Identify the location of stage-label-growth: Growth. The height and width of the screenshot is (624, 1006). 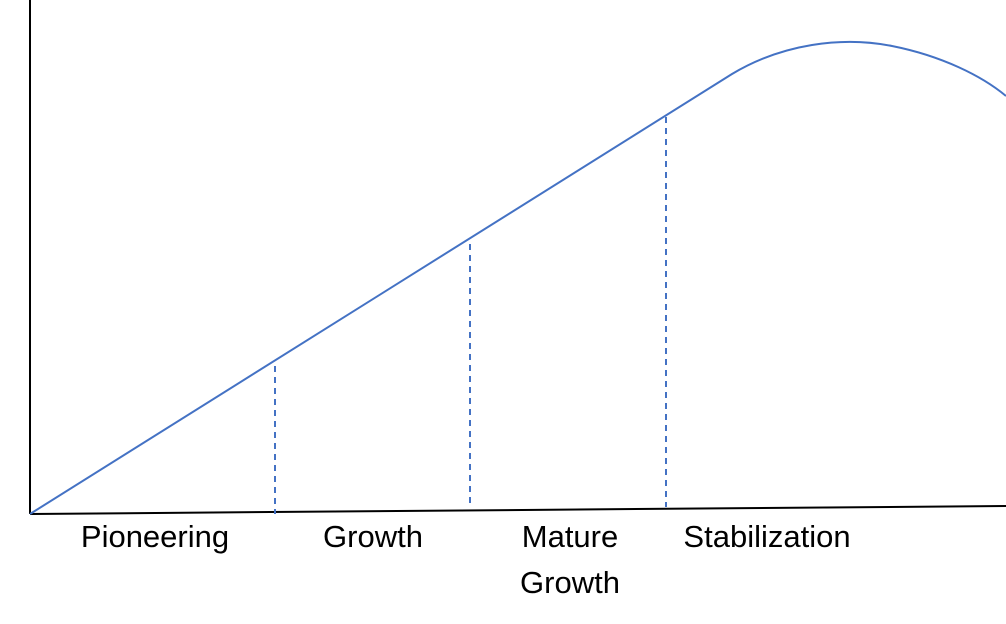
(373, 537).